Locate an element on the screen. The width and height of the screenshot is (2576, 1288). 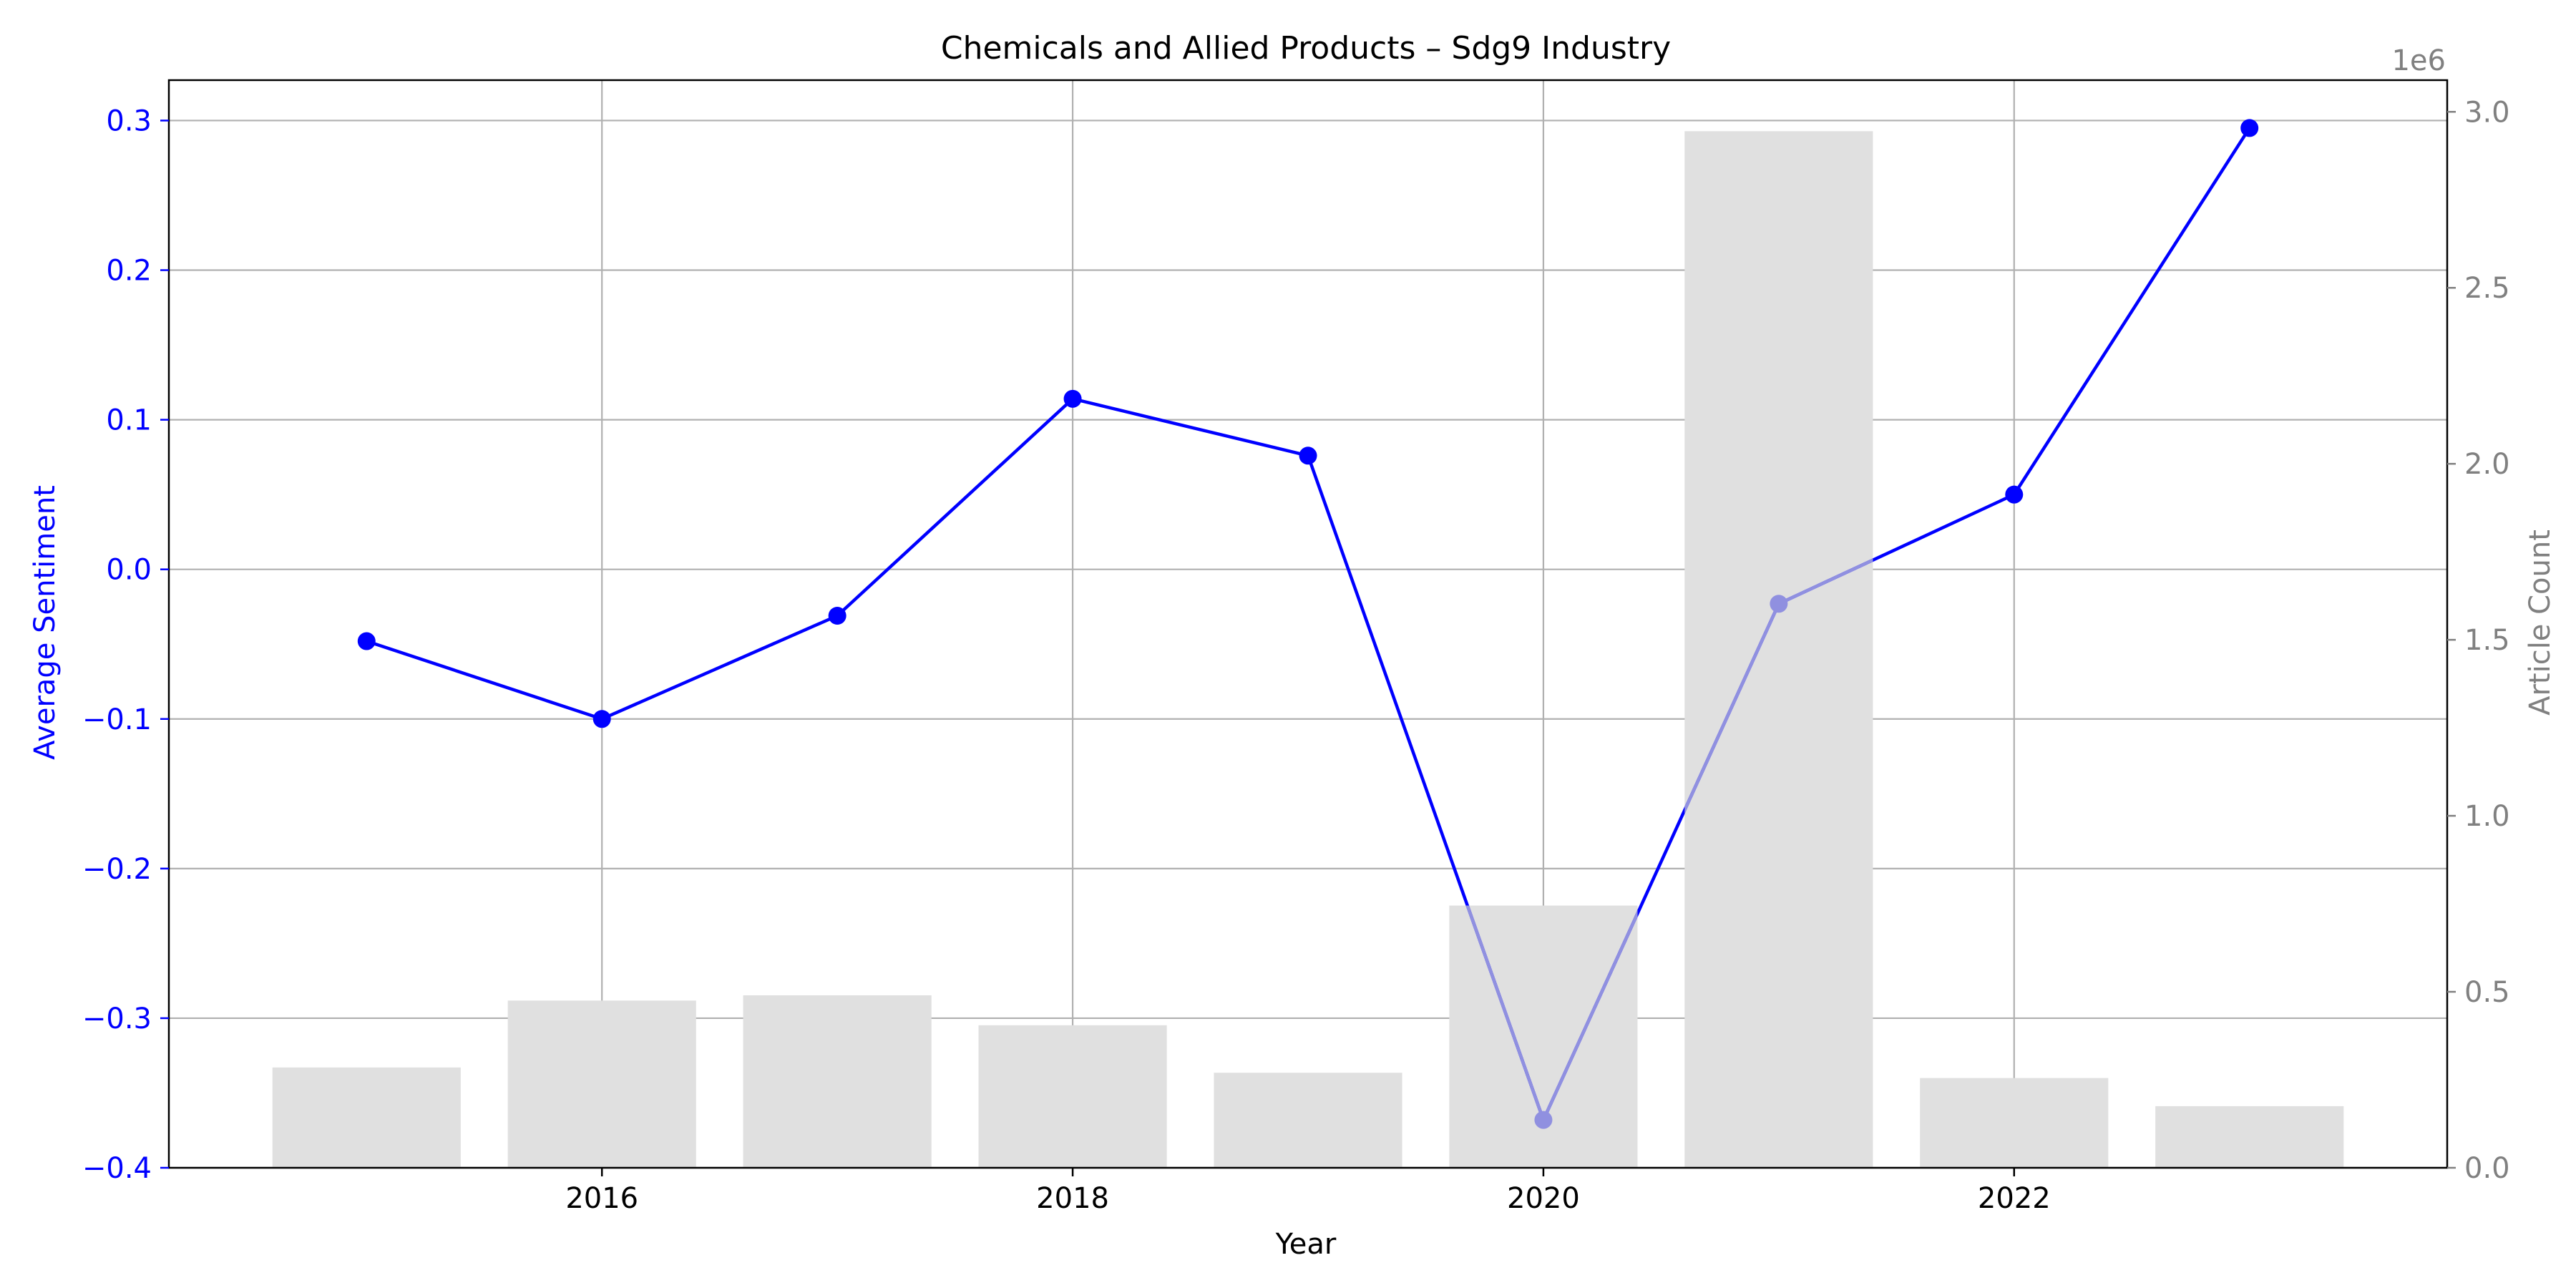
left-y-axis-label: Average Sentiment is located at coordinates (45, 622).